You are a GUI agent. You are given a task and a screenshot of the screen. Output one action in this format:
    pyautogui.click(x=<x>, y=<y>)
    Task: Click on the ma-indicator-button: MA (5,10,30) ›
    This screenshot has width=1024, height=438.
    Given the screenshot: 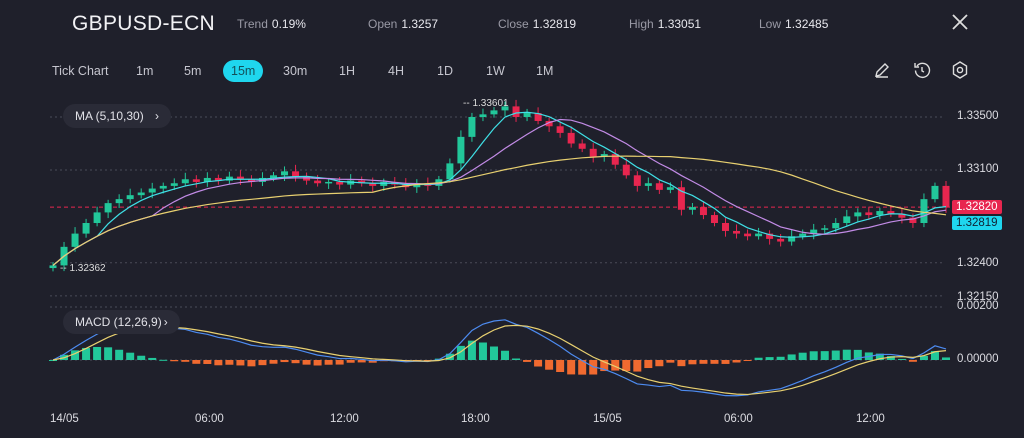 What is the action you would take?
    pyautogui.click(x=117, y=116)
    